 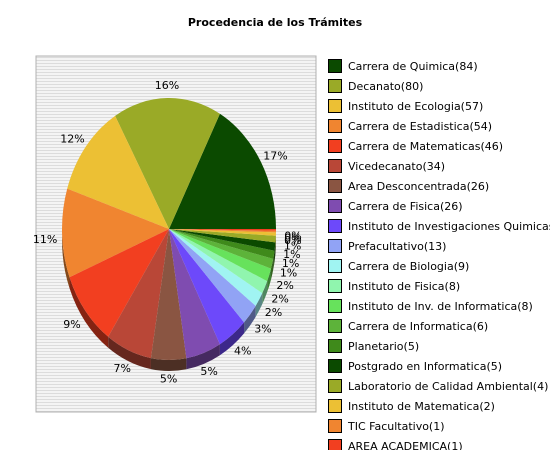 I want to click on legend-label: Laboratorio de Calidad Ambiental(4), so click(x=448, y=386).